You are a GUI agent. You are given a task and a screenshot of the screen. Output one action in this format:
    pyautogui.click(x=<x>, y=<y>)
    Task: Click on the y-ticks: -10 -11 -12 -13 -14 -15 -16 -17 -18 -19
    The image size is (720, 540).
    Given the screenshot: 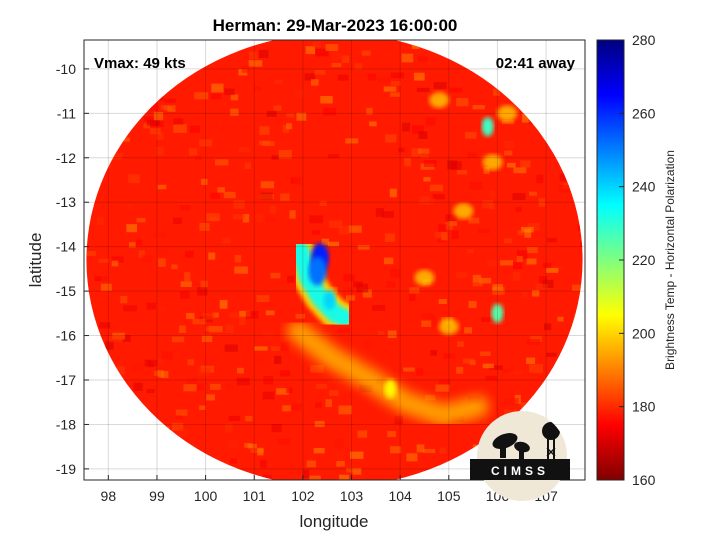 What is the action you would take?
    pyautogui.click(x=72, y=269)
    